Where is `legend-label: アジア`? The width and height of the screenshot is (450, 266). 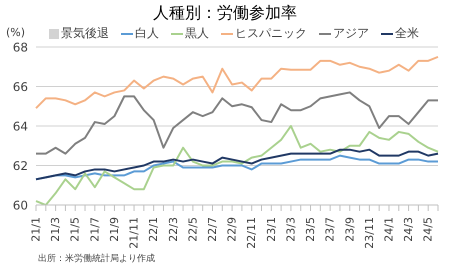 legend-label: アジア is located at coordinates (351, 33).